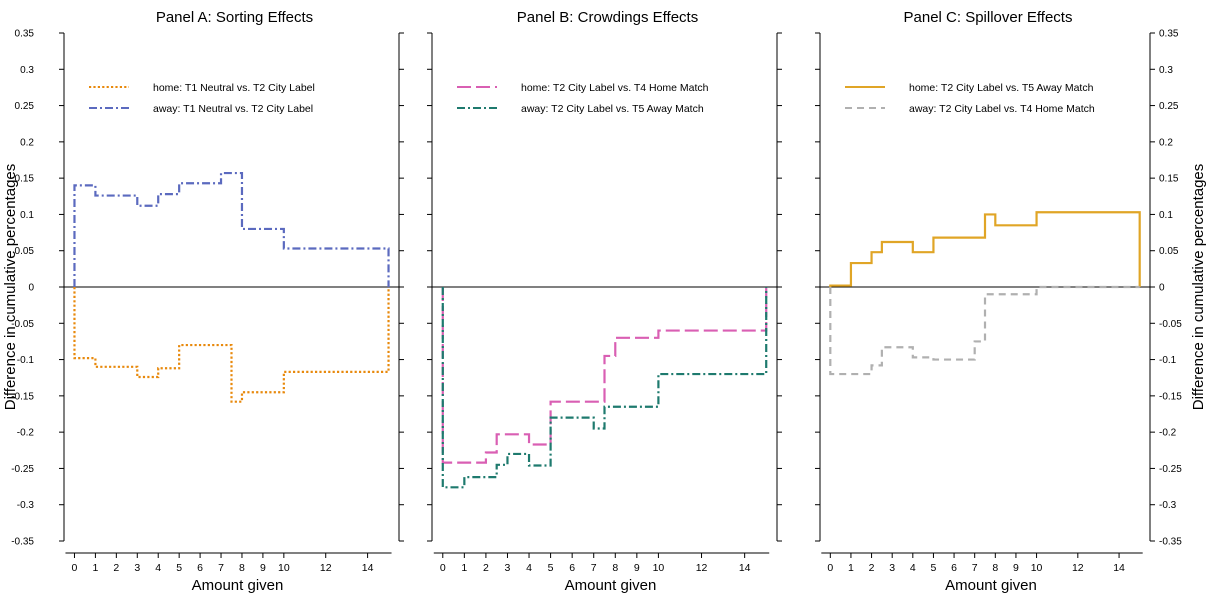 The height and width of the screenshot is (602, 1207). Describe the element at coordinates (1198, 287) in the screenshot. I see `y-axis-label-right: Difference in cumulative percentages` at that location.